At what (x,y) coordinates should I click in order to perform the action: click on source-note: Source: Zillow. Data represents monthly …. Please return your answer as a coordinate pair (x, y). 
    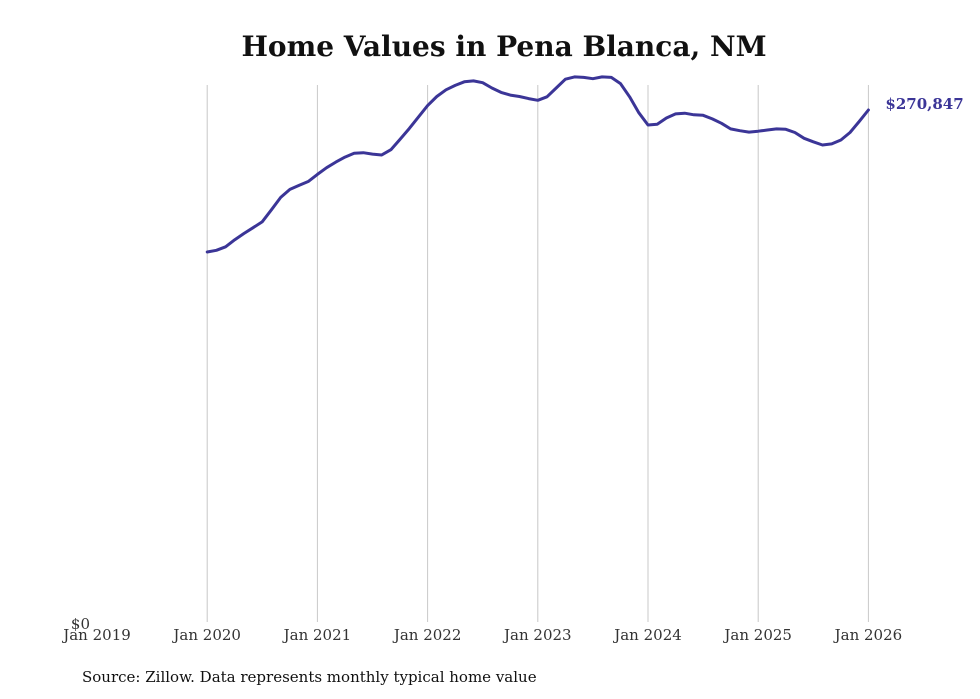
    Looking at the image, I should click on (309, 677).